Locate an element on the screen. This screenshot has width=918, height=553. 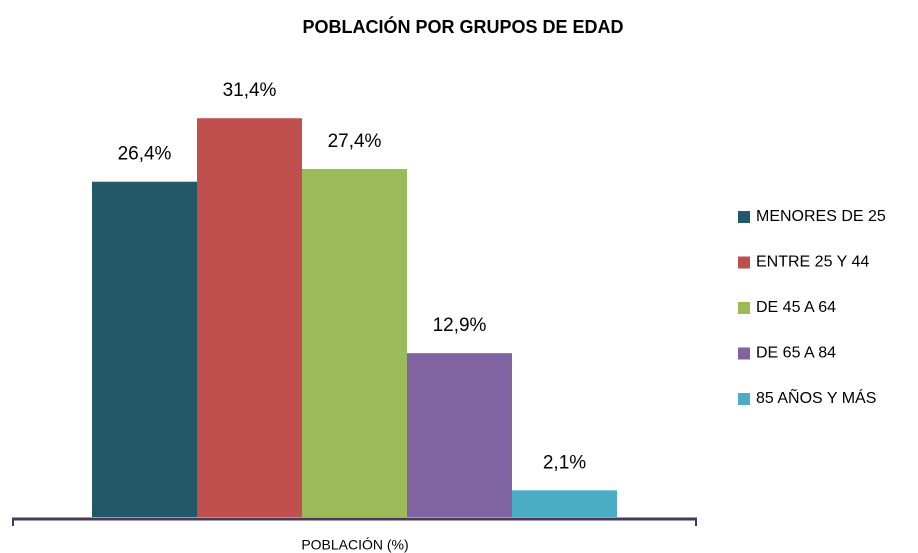
value-label: 26,4% is located at coordinates (145, 154).